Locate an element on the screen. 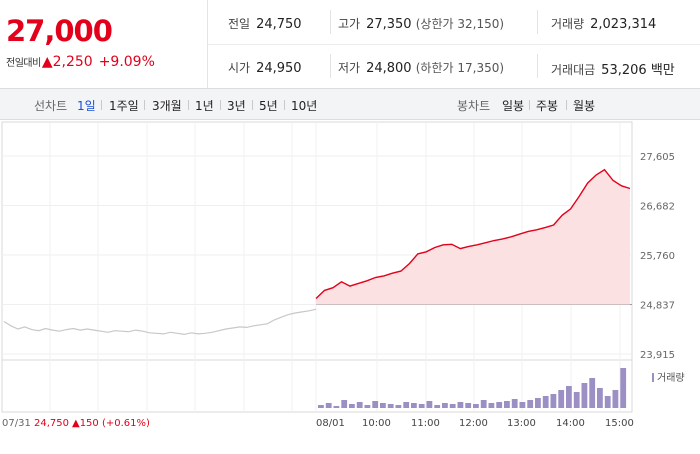 This screenshot has width=700, height=454. stat-value: 24,800 is located at coordinates (389, 68).